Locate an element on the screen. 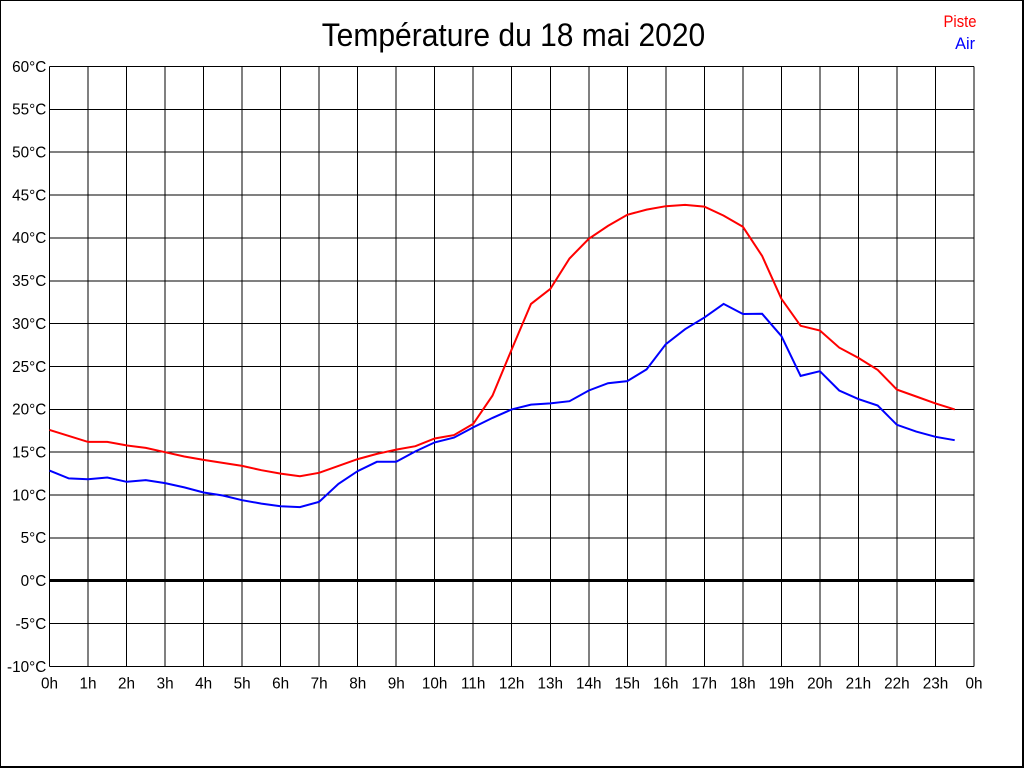 The height and width of the screenshot is (768, 1024). svg-text: 13h is located at coordinates (551, 684).